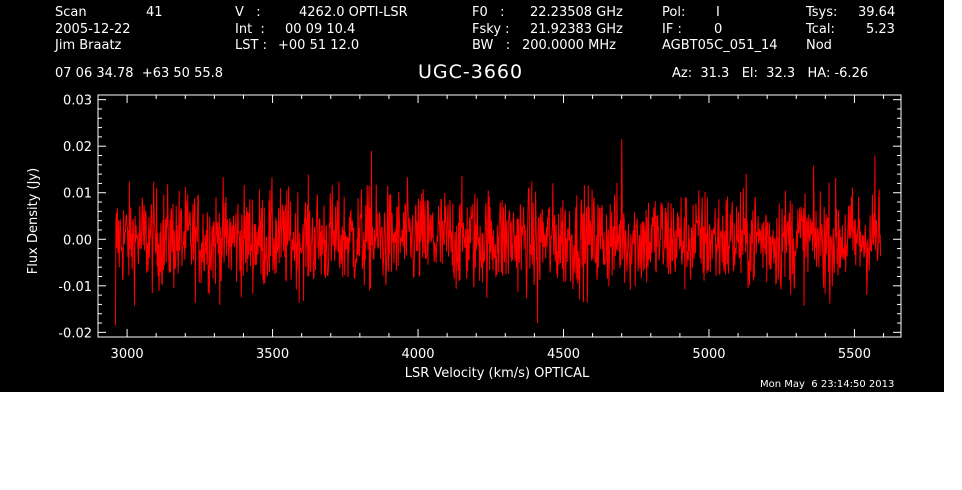 The image size is (962, 490). Describe the element at coordinates (88, 45) in the screenshot. I see `observer-name: Jim Braatz` at that location.